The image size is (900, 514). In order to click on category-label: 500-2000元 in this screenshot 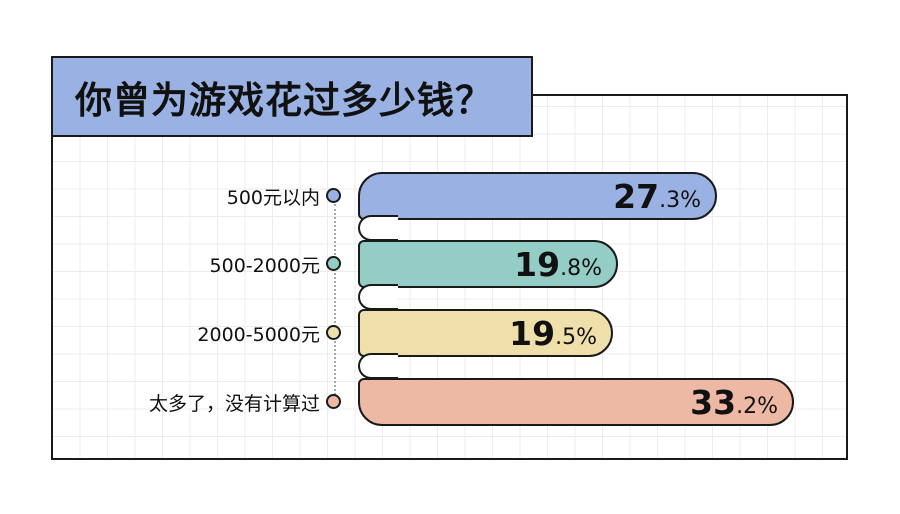, I will do `click(264, 265)`.